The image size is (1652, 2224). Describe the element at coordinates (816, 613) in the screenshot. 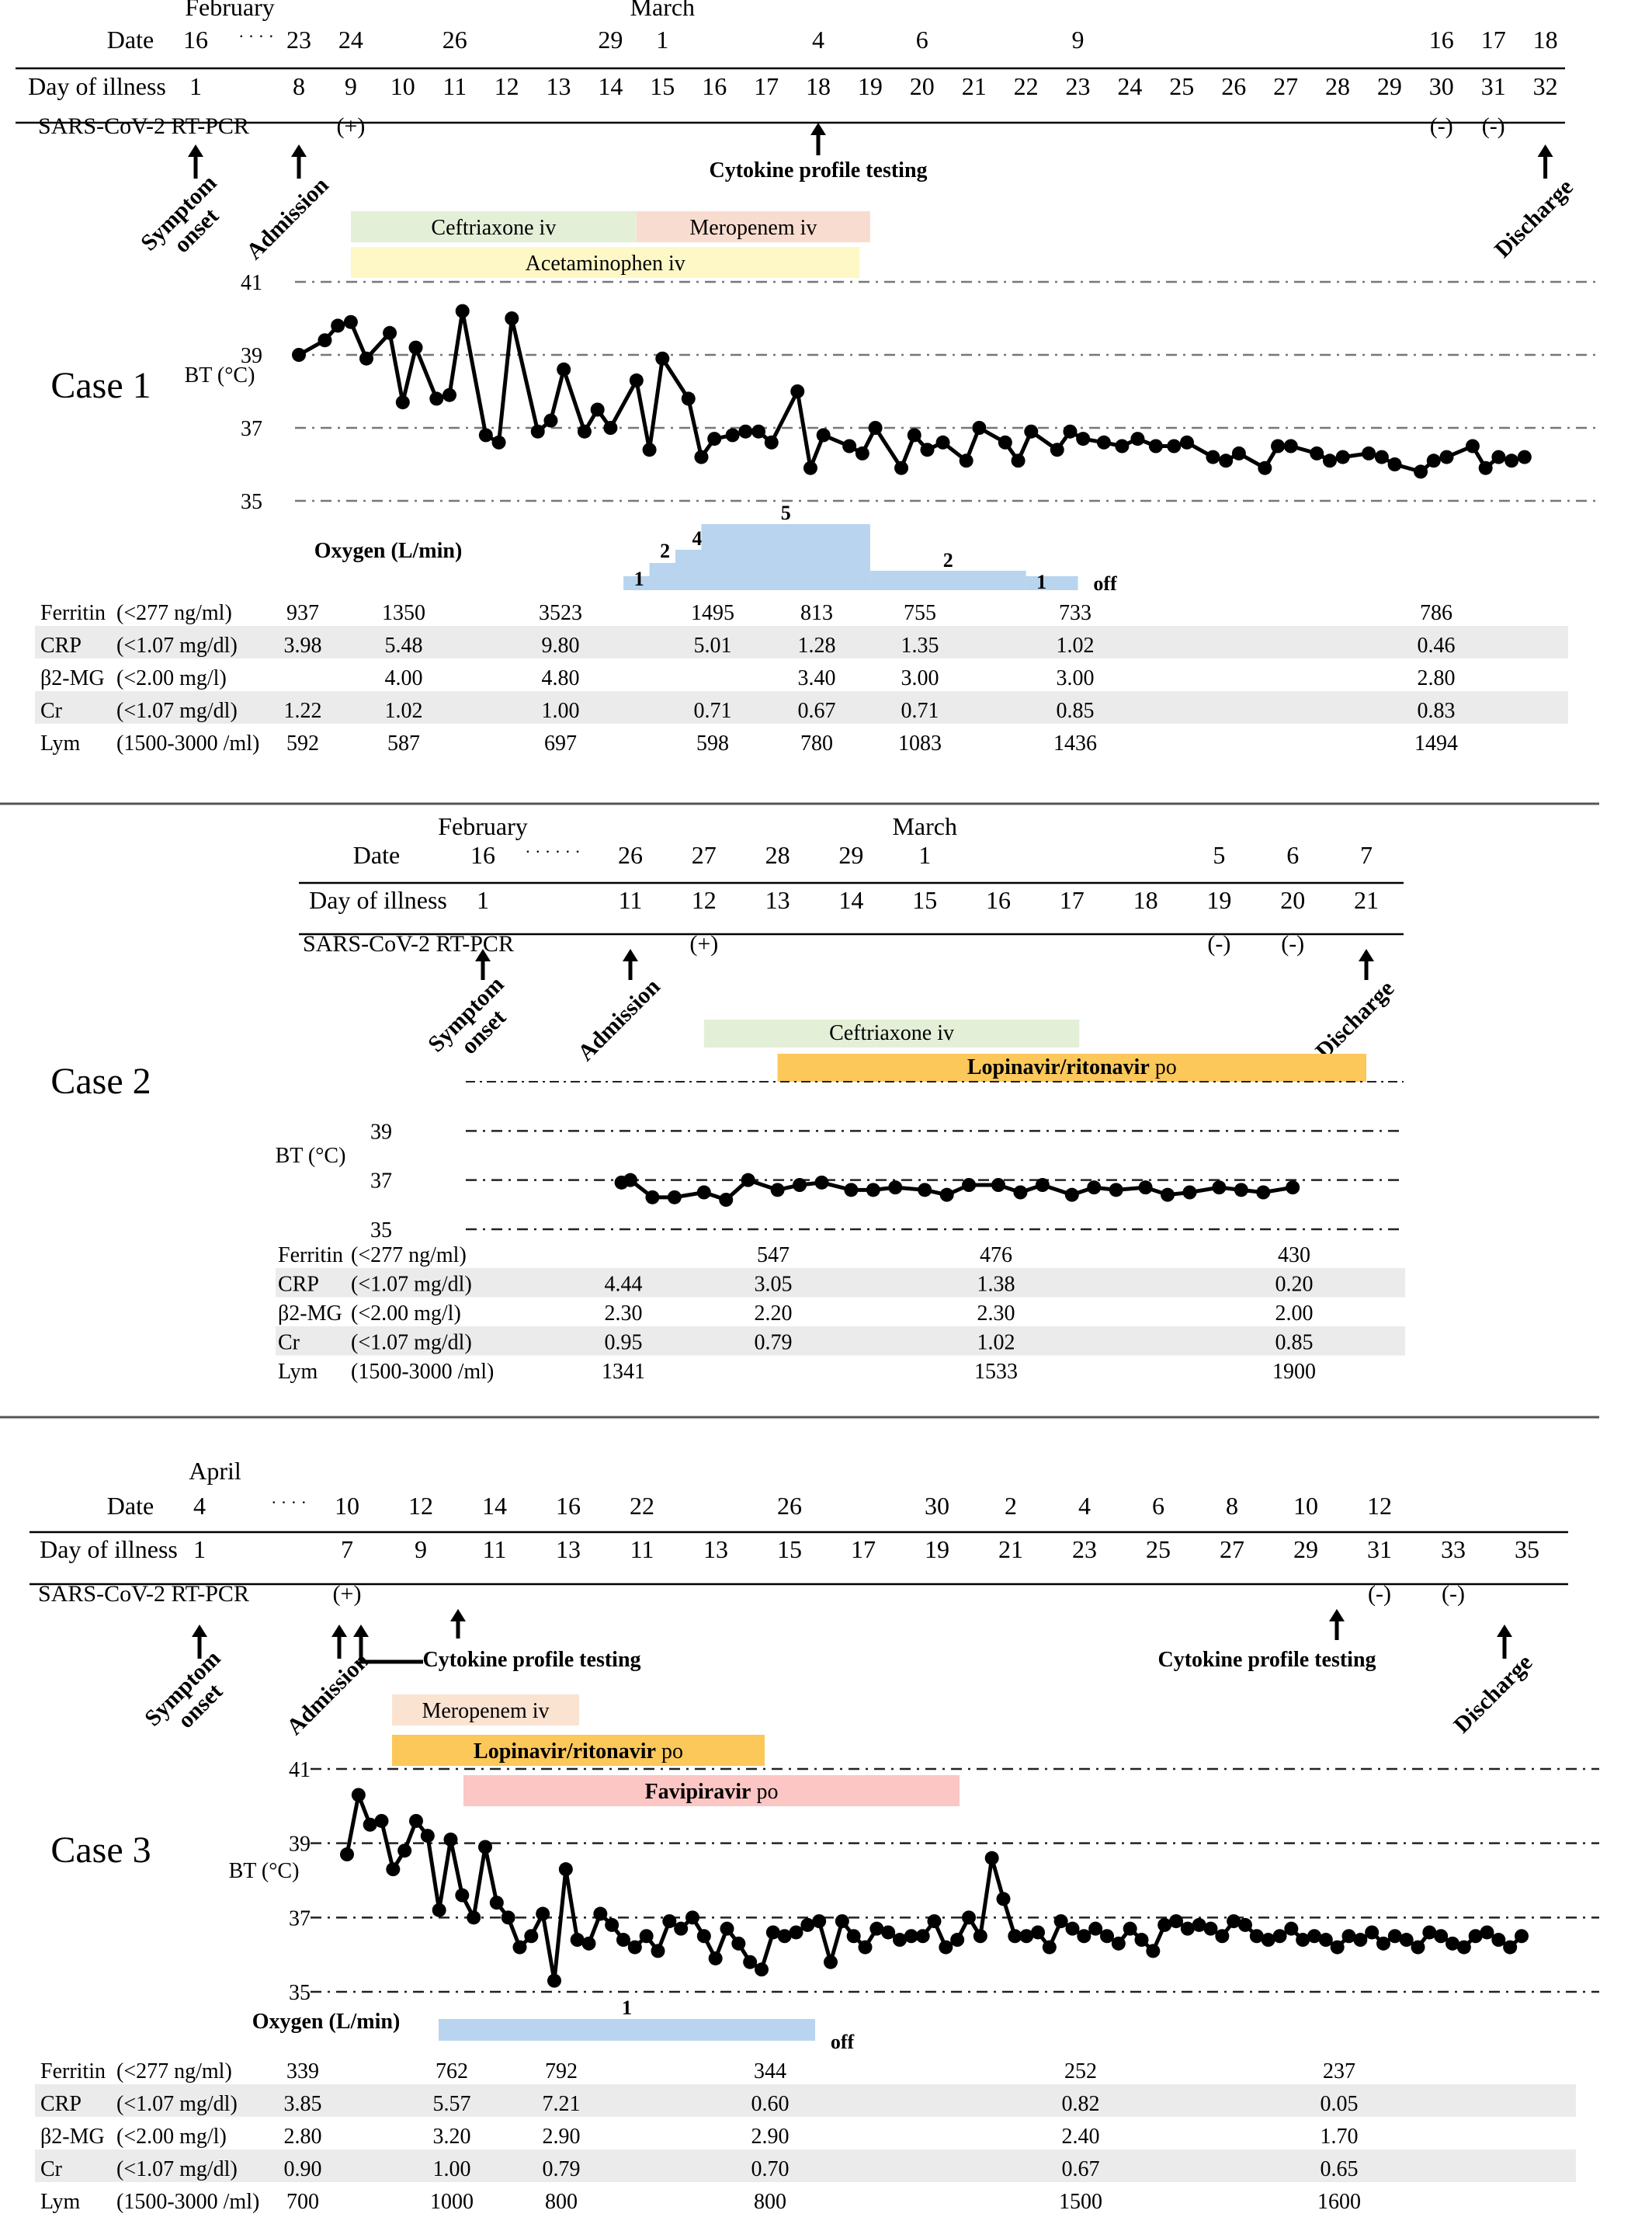

I see `lab-value: 813` at that location.